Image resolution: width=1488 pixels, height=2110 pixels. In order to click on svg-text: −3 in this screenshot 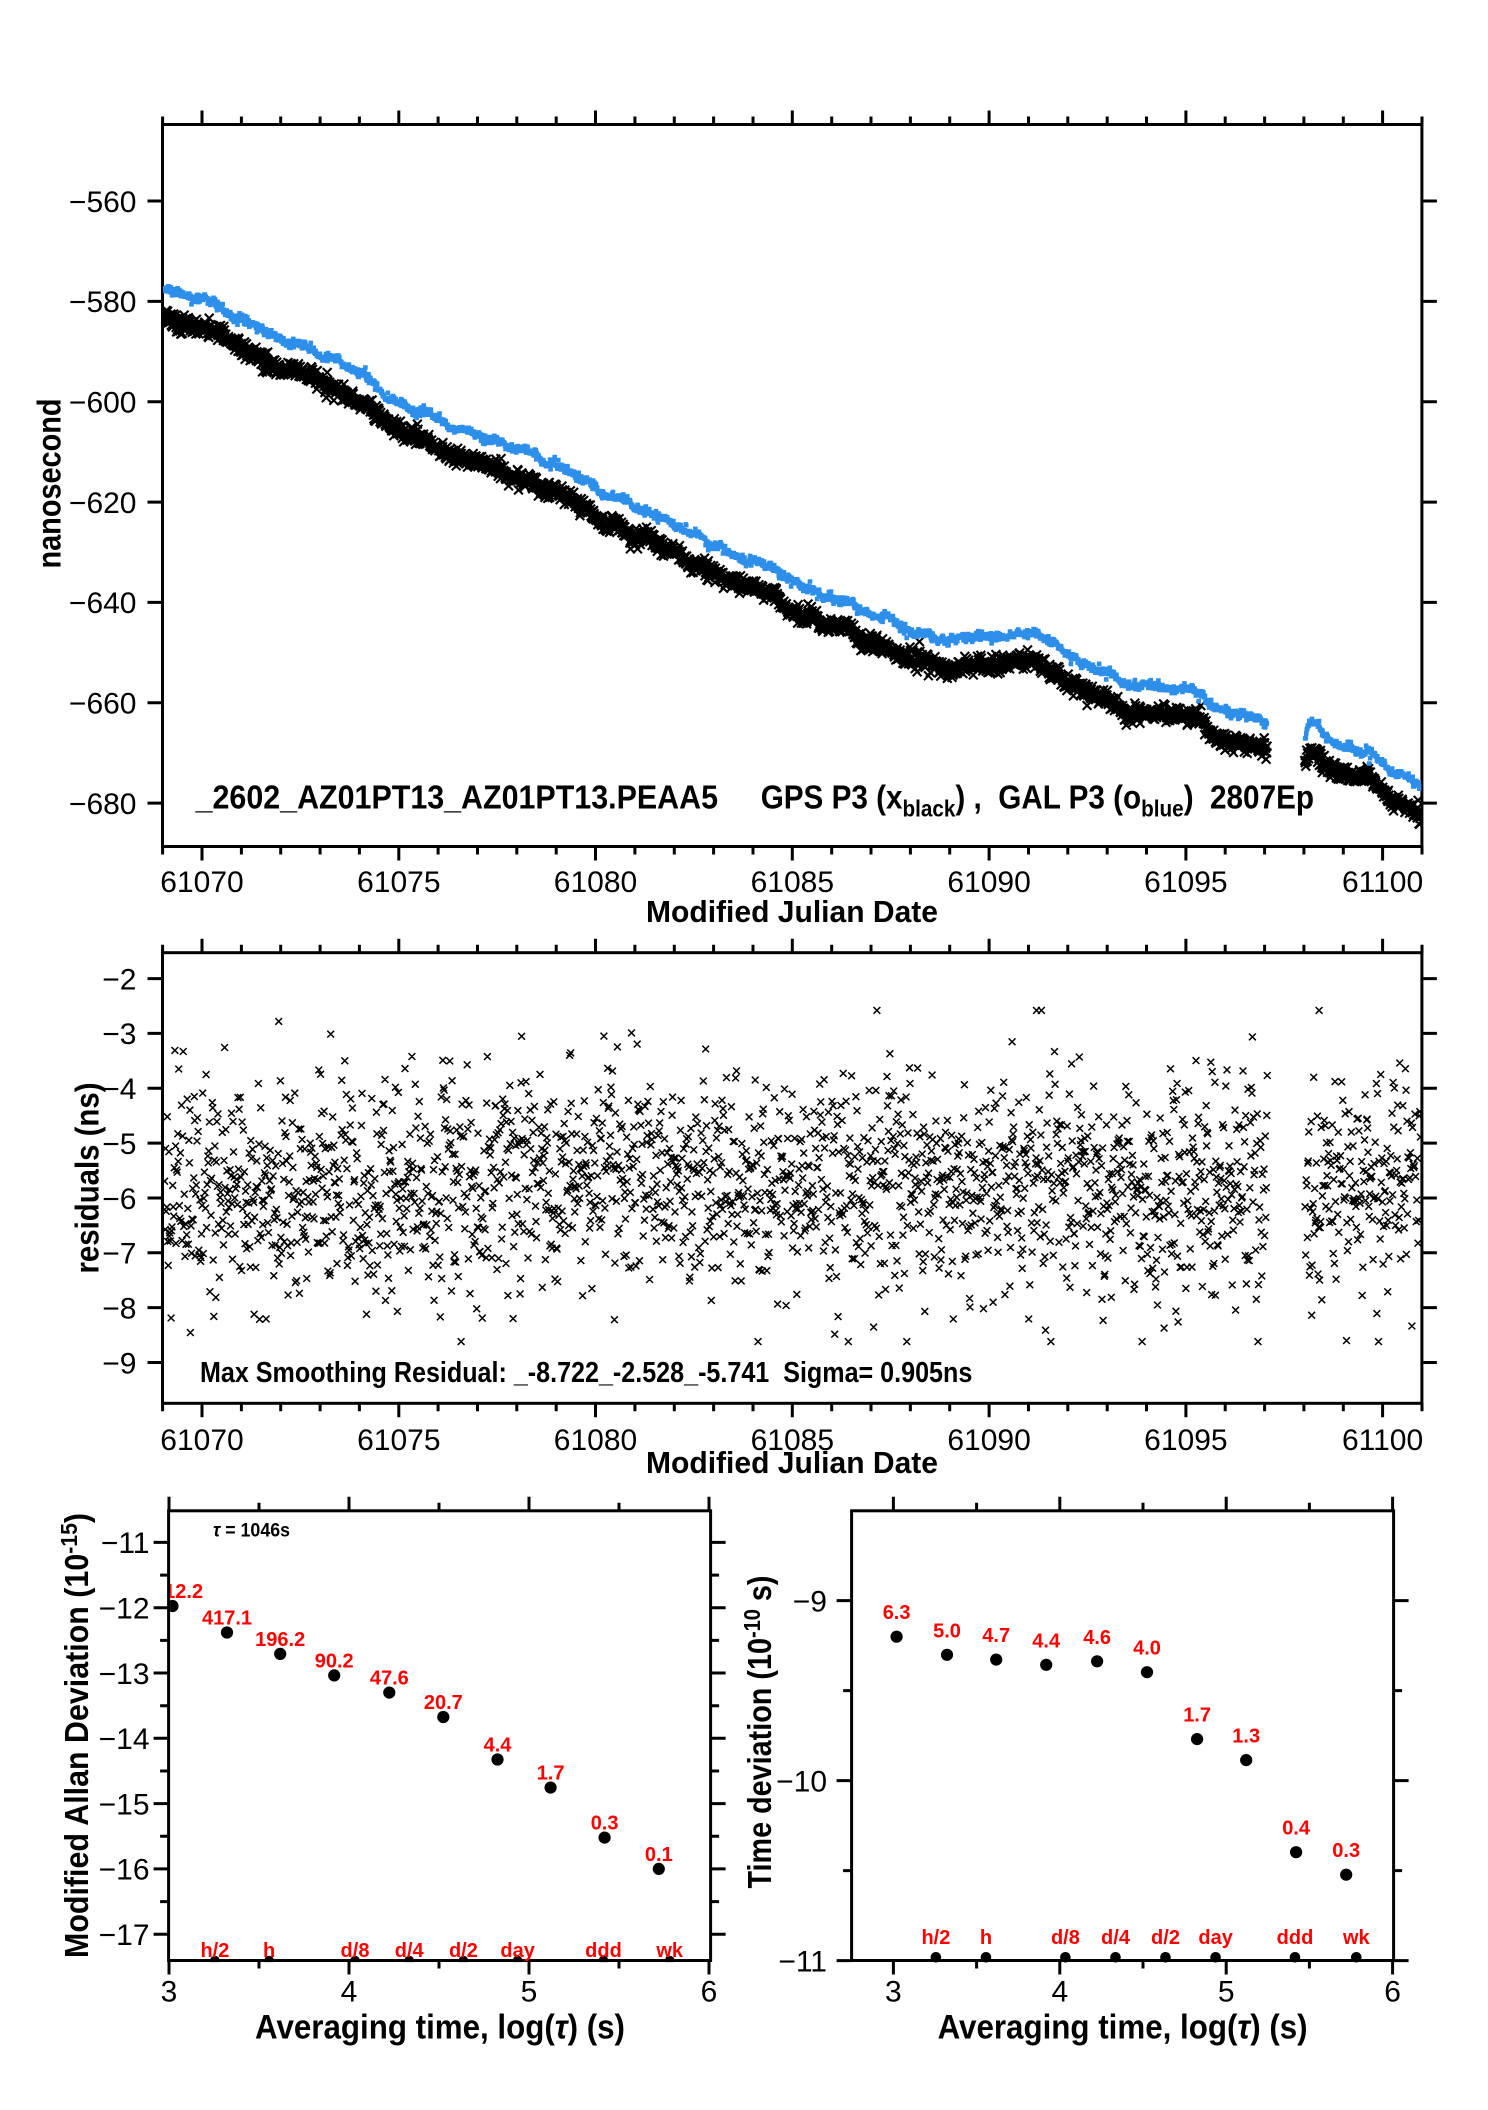, I will do `click(119, 1034)`.